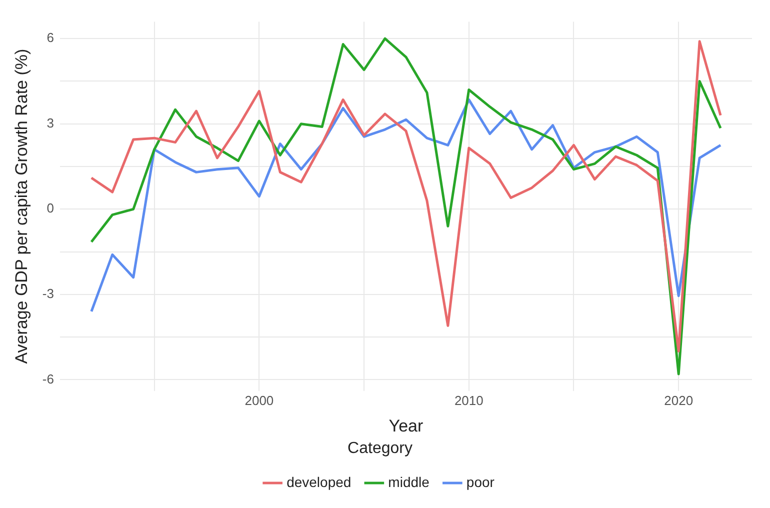 The image size is (770, 508). I want to click on x-tick-label: 2000, so click(259, 400).